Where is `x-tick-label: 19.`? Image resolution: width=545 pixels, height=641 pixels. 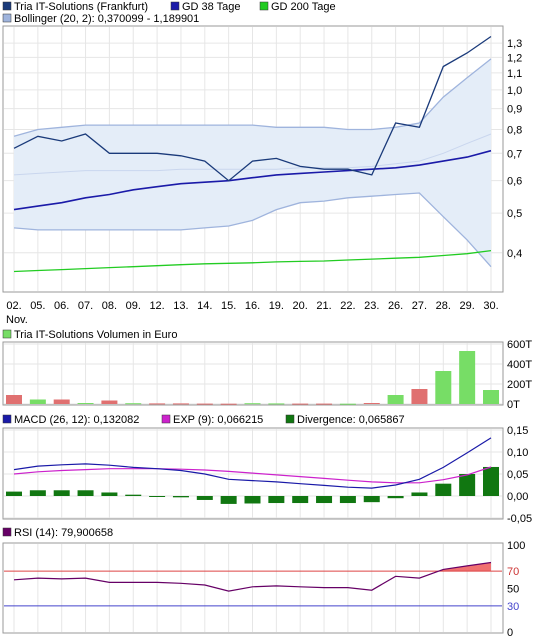 x-tick-label: 19. is located at coordinates (276, 306).